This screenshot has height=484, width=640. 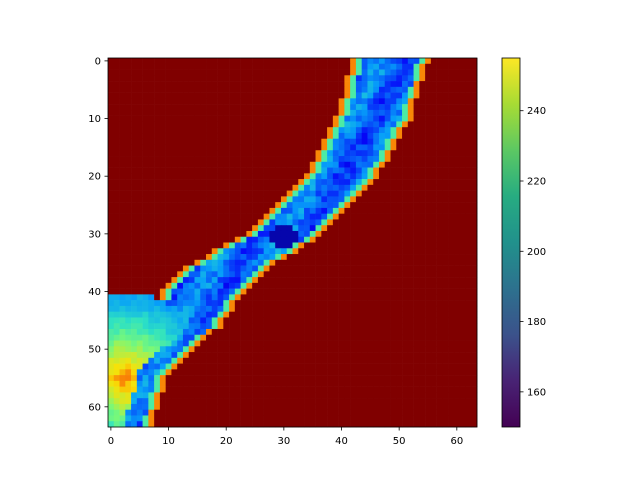 I want to click on x-tick-label: 30, so click(x=283, y=441).